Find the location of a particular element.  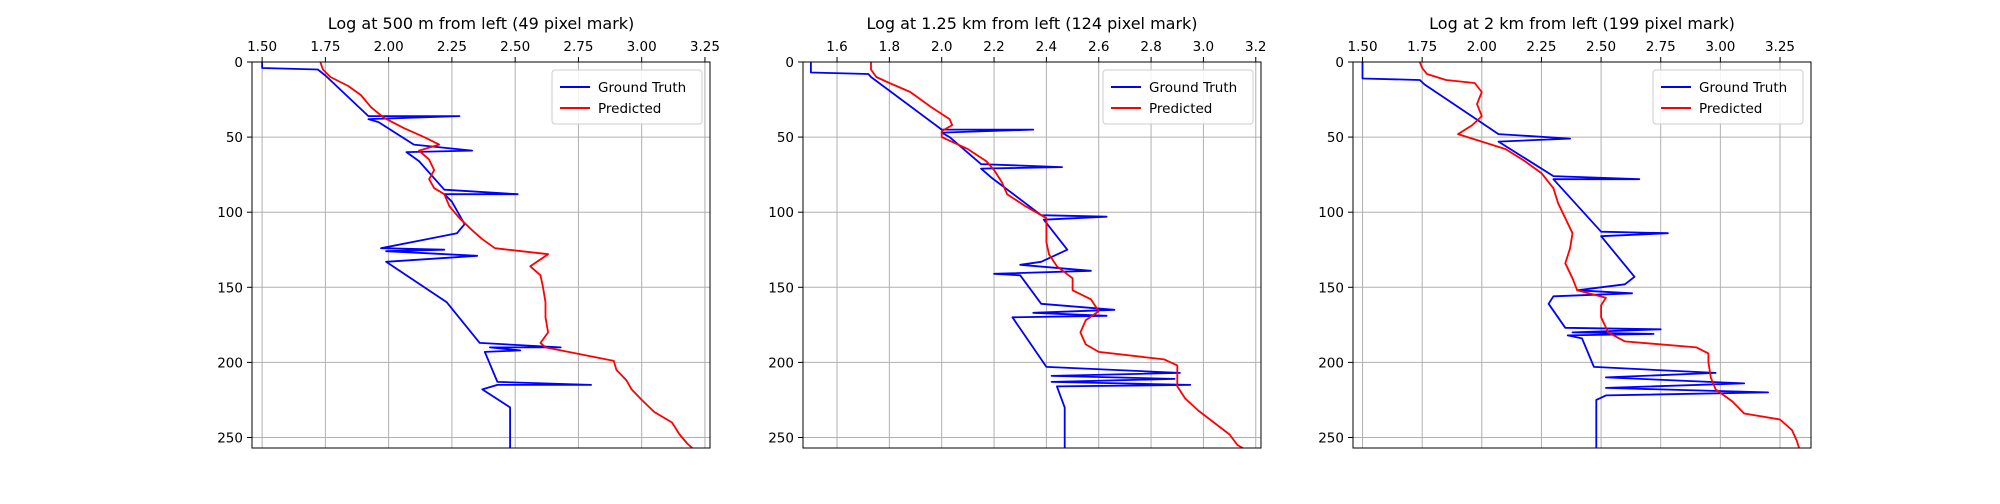

x-tick-label: 2.8 is located at coordinates (1150, 47).